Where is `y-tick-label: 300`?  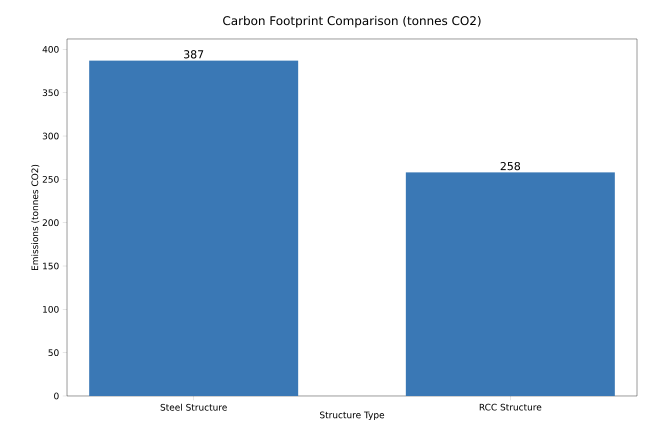
y-tick-label: 300 is located at coordinates (50, 136).